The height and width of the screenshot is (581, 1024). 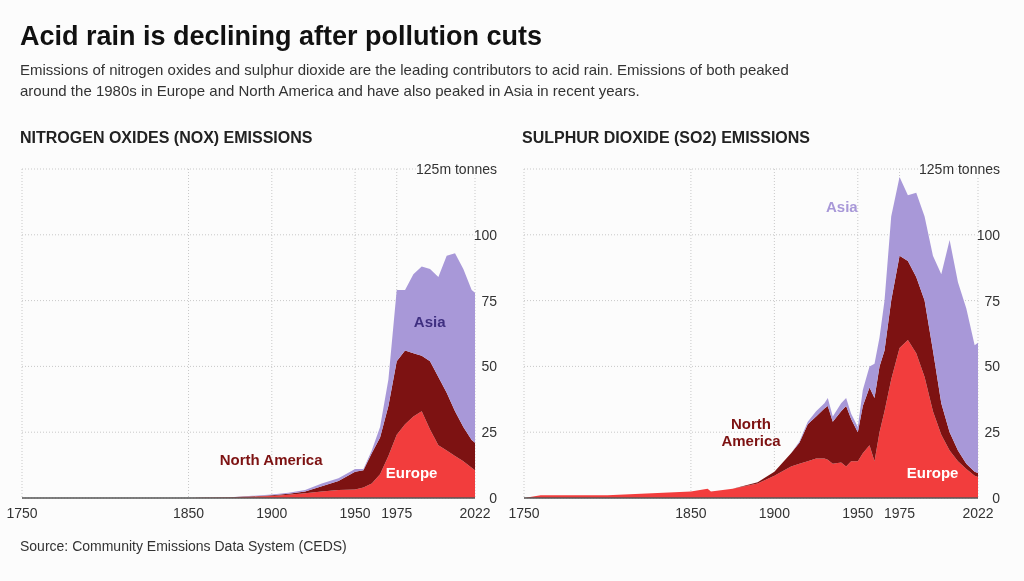 I want to click on source-note: Source: Community Emissions Data System (CEDS), so click(x=183, y=546).